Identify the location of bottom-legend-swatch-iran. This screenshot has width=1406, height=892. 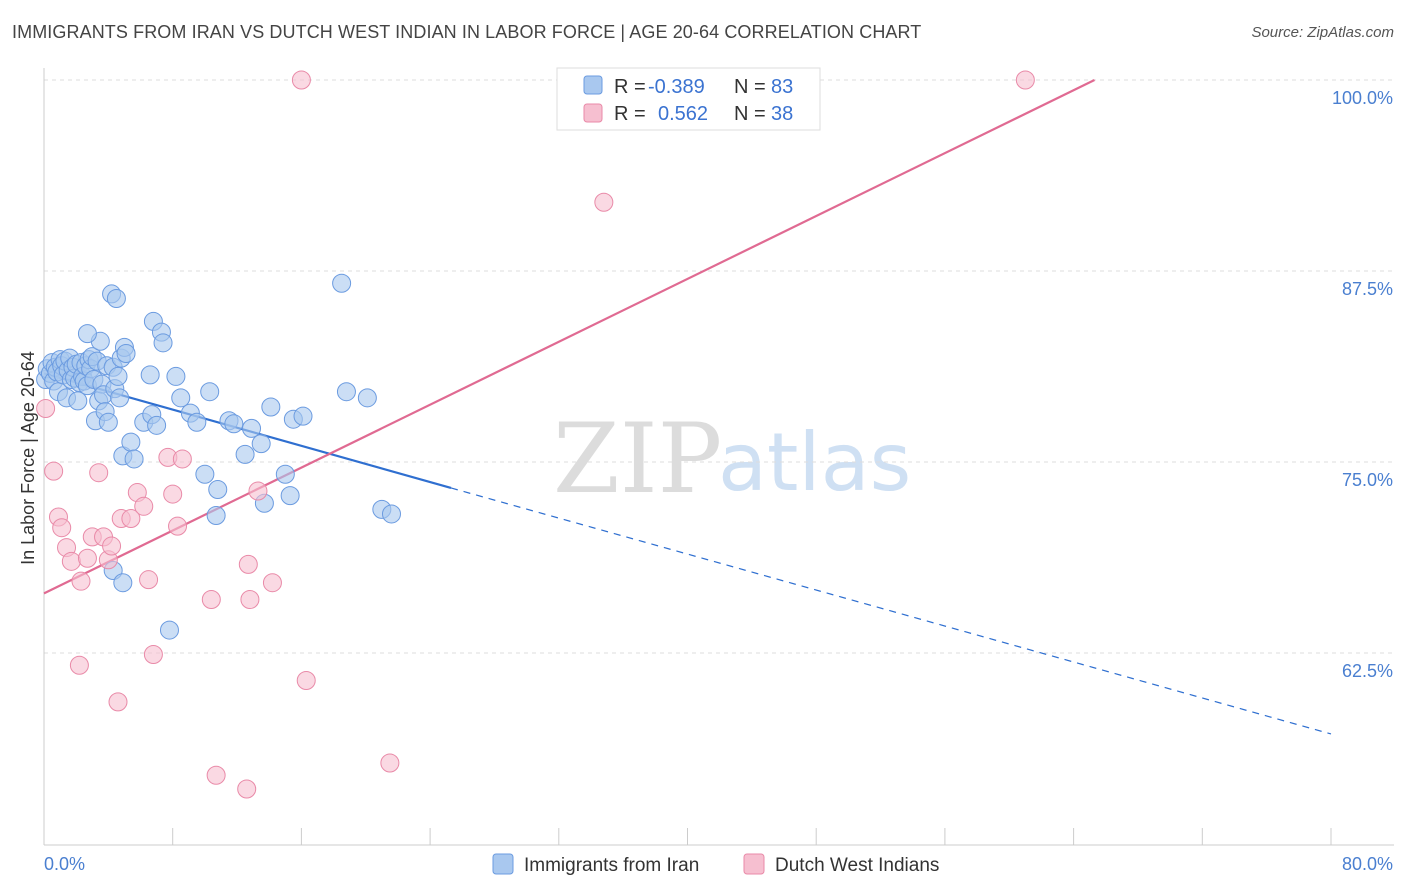
(503, 864).